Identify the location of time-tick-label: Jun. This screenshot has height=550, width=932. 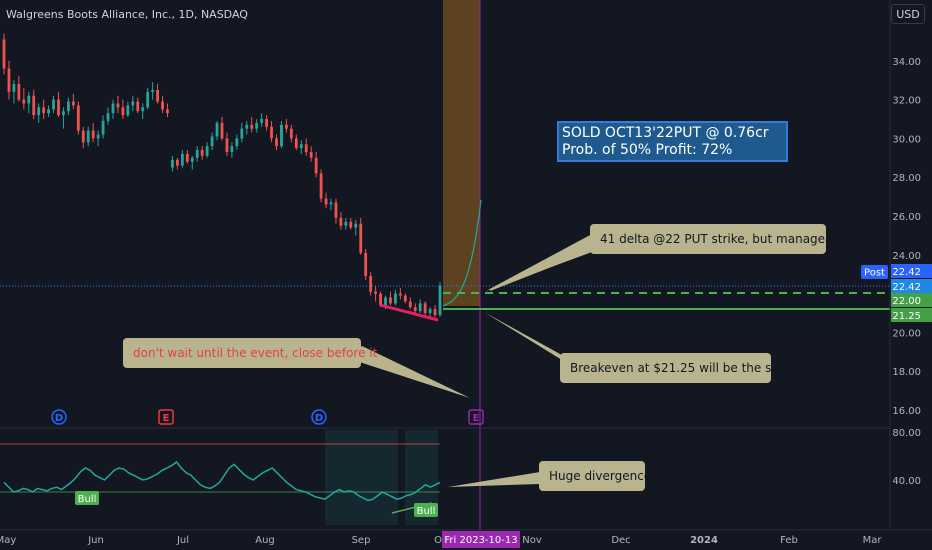
(95, 540).